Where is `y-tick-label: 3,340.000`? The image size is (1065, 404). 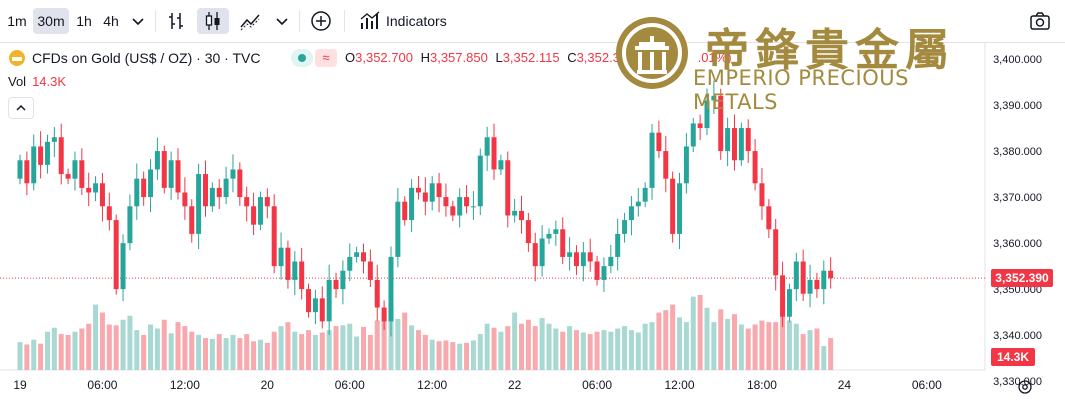
y-tick-label: 3,340.000 is located at coordinates (1017, 336).